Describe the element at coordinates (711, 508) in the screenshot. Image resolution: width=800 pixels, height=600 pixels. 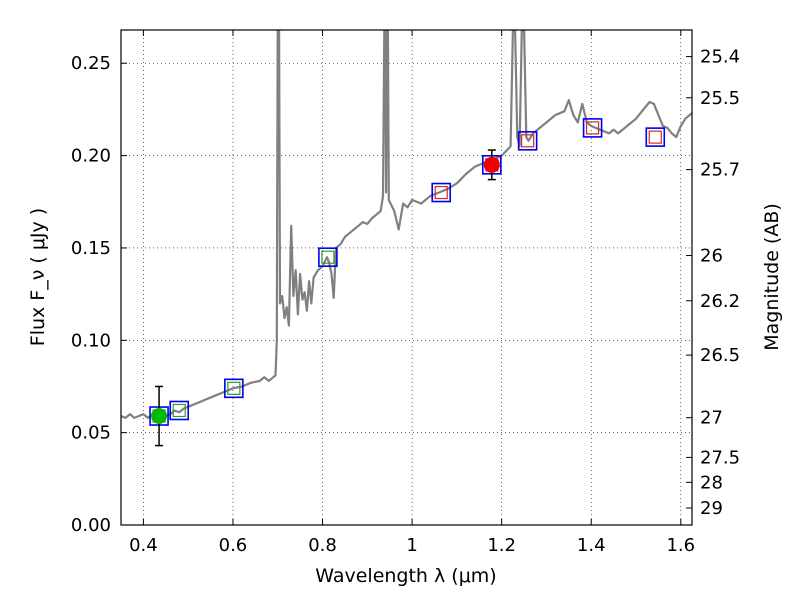
I see `y2-tick-label: 29` at that location.